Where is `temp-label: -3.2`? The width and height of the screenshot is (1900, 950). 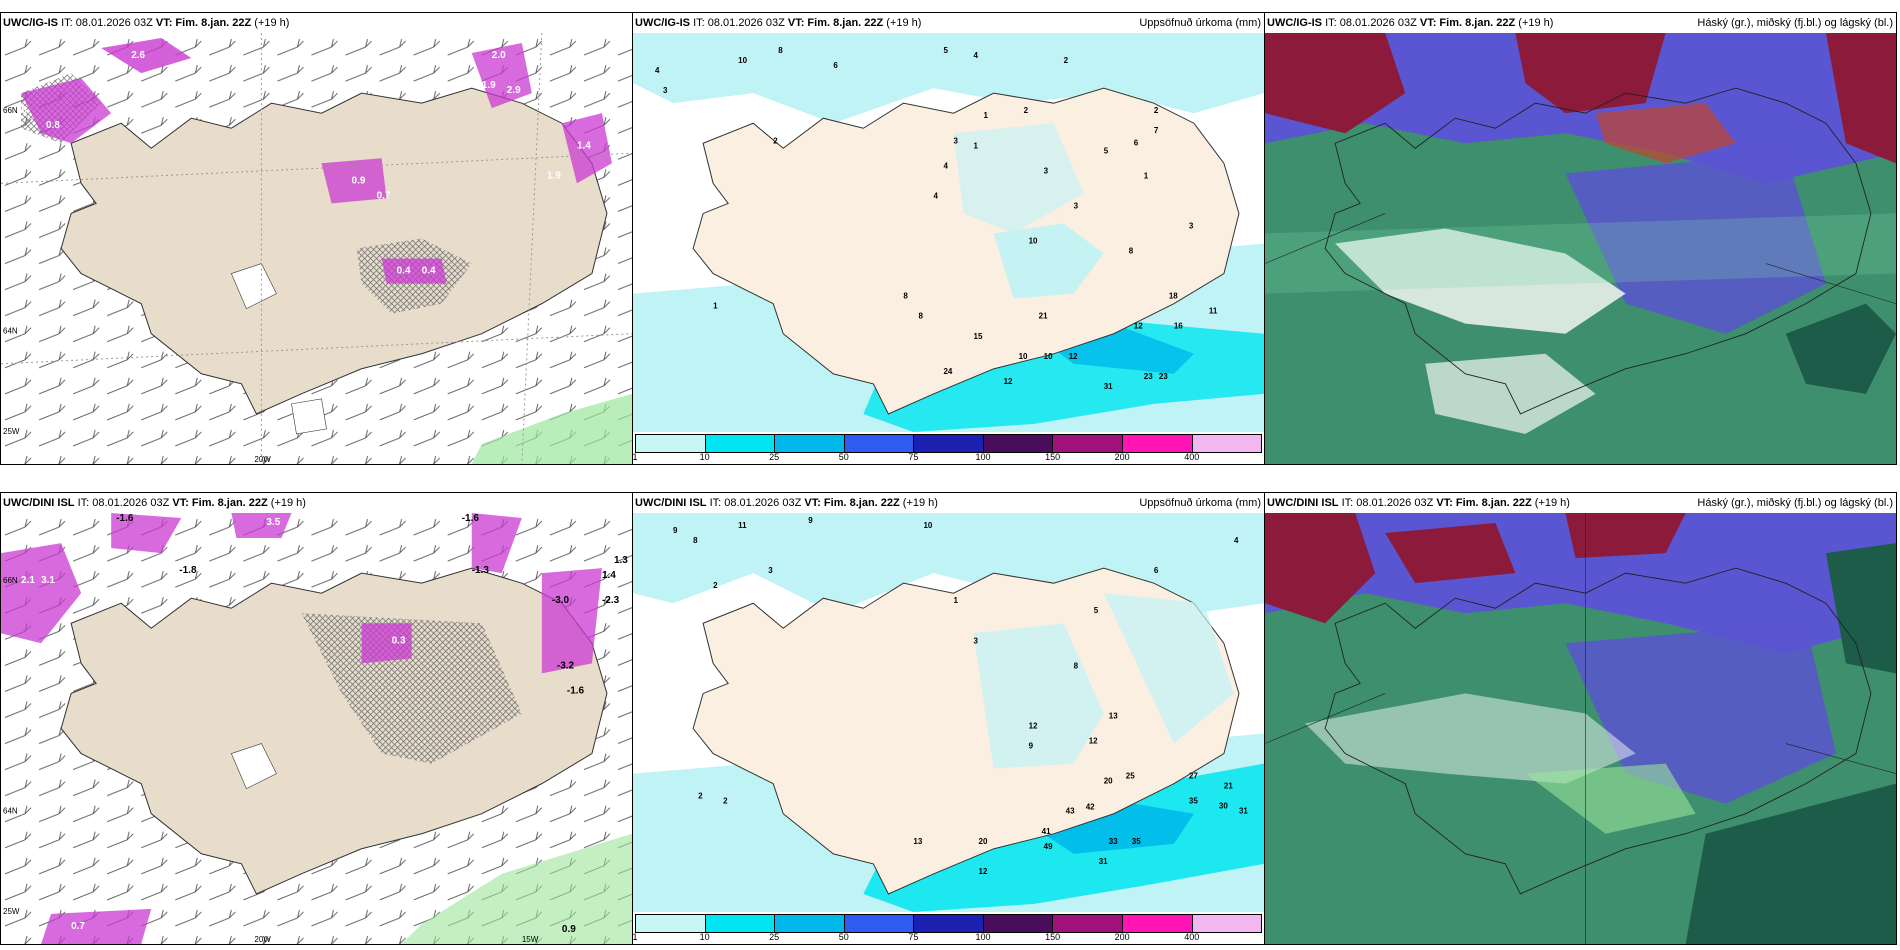 temp-label: -3.2 is located at coordinates (566, 665).